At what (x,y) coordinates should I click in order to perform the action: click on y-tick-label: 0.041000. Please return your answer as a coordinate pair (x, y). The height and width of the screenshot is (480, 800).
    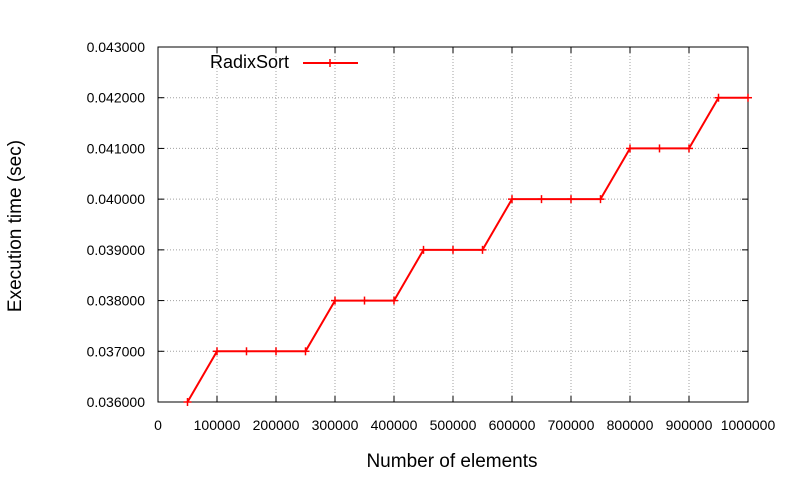
    Looking at the image, I should click on (116, 148).